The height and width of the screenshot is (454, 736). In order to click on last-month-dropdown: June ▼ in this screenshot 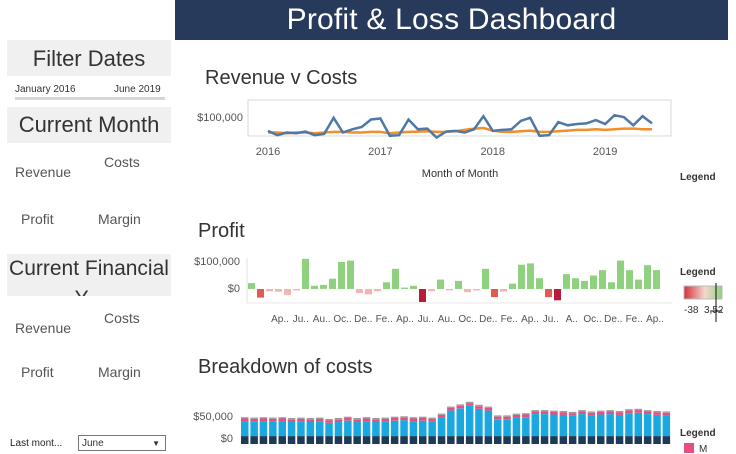, I will do `click(122, 443)`.